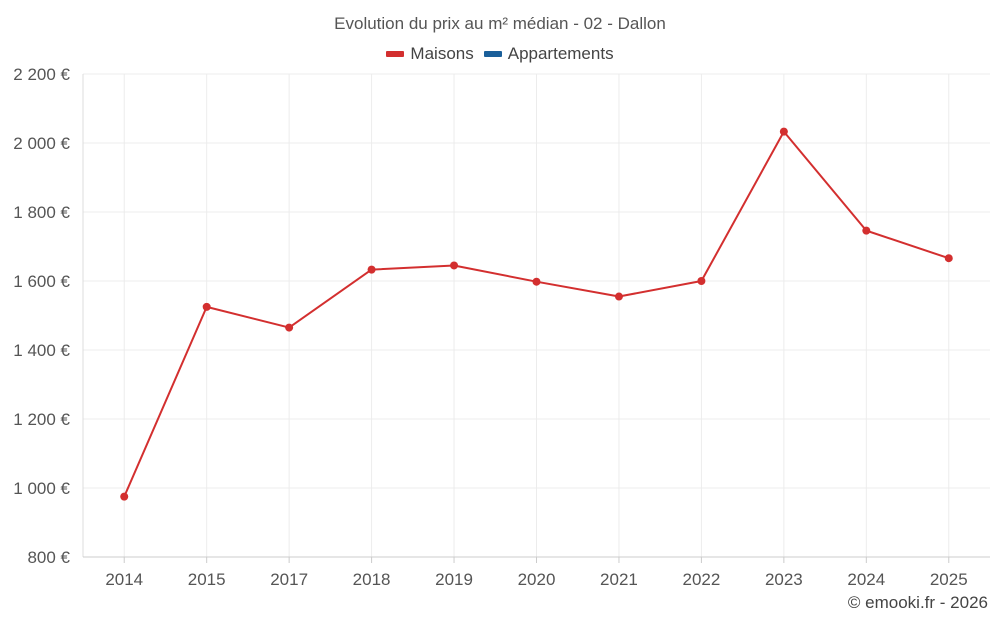  I want to click on y-tick-label: 800 €, so click(48, 557).